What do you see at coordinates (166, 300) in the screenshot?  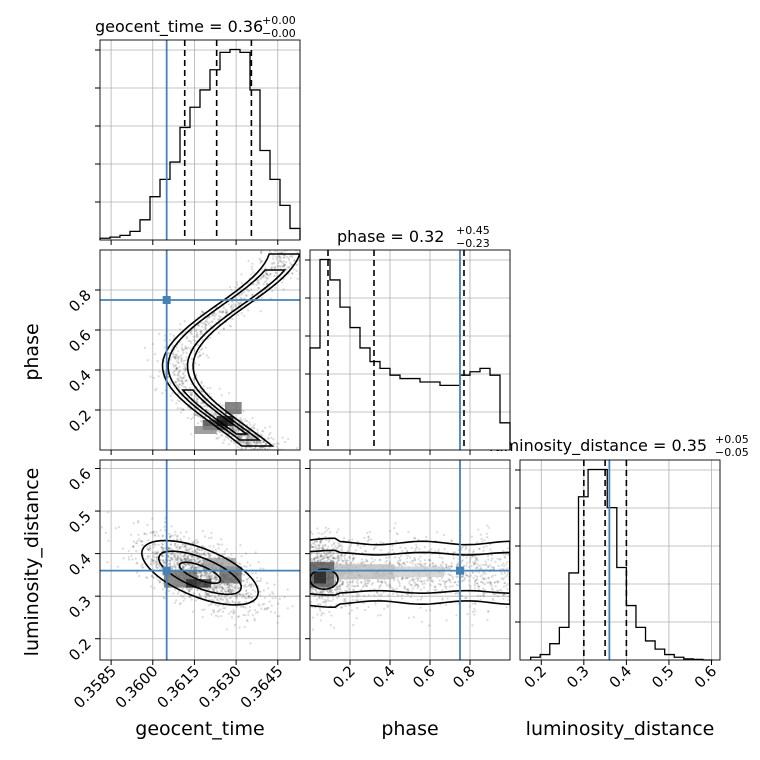 I see `truth-marker-pt` at bounding box center [166, 300].